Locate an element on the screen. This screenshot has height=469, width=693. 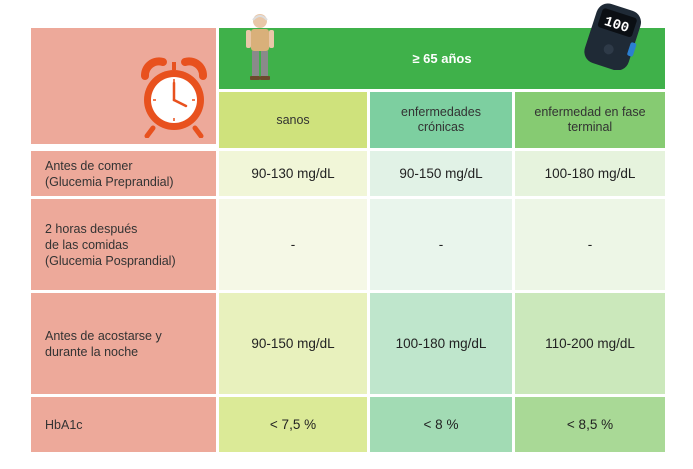
table-cell: 110-200 mg/dL is located at coordinates (590, 343).